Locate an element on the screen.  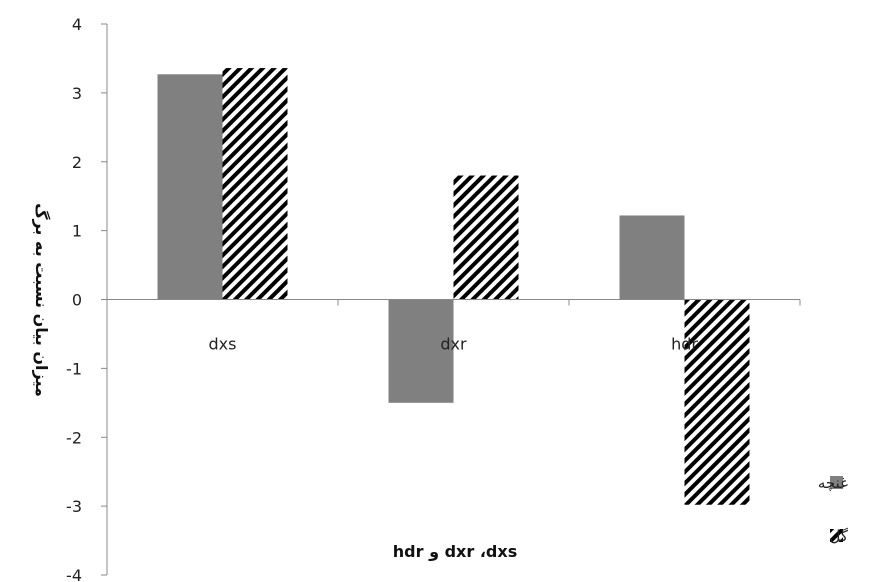
legend-label-2: گل is located at coordinates (838, 536).